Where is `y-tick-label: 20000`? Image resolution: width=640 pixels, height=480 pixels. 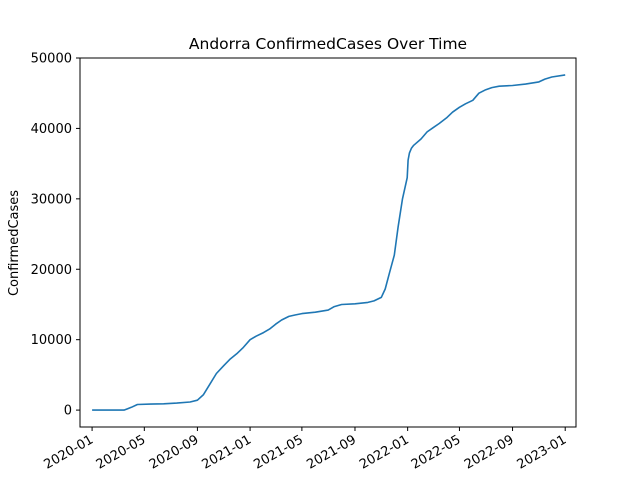
y-tick-label: 20000 is located at coordinates (51, 270).